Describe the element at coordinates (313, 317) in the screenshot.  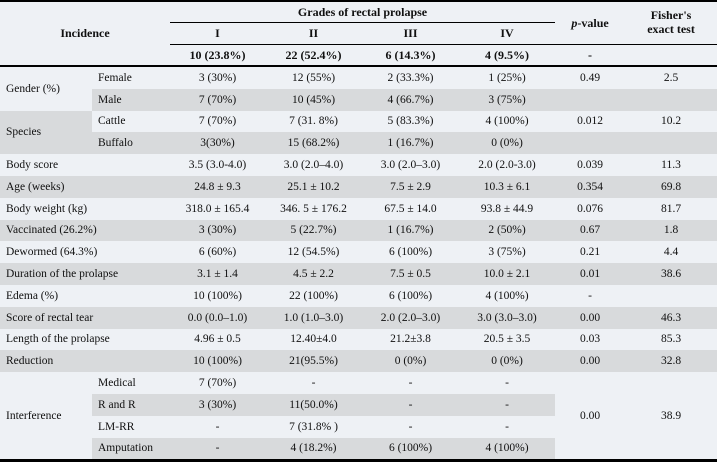
I see `grade-value-cell-2: 1.0 (1.0–3.0)` at that location.